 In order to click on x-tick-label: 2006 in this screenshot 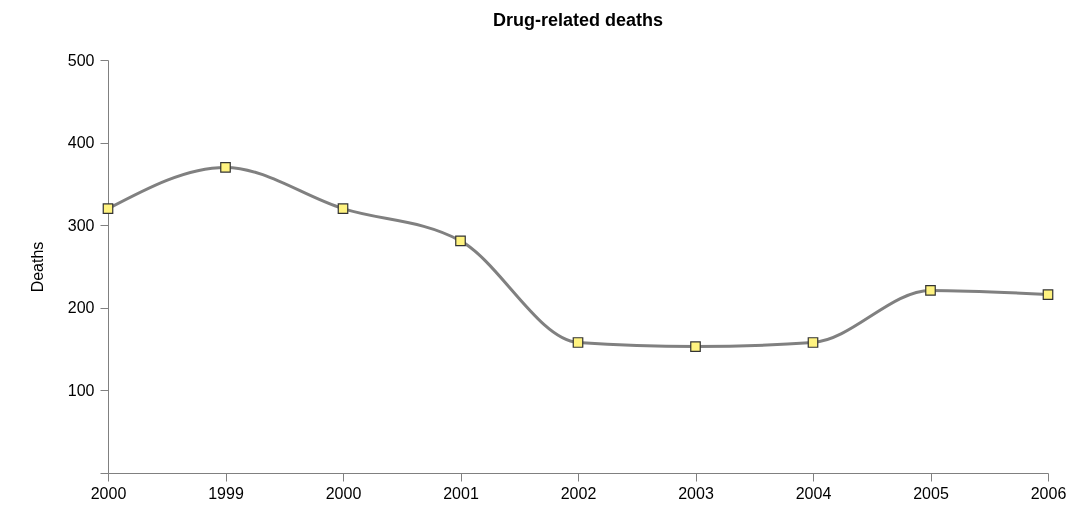, I will do `click(1048, 493)`.